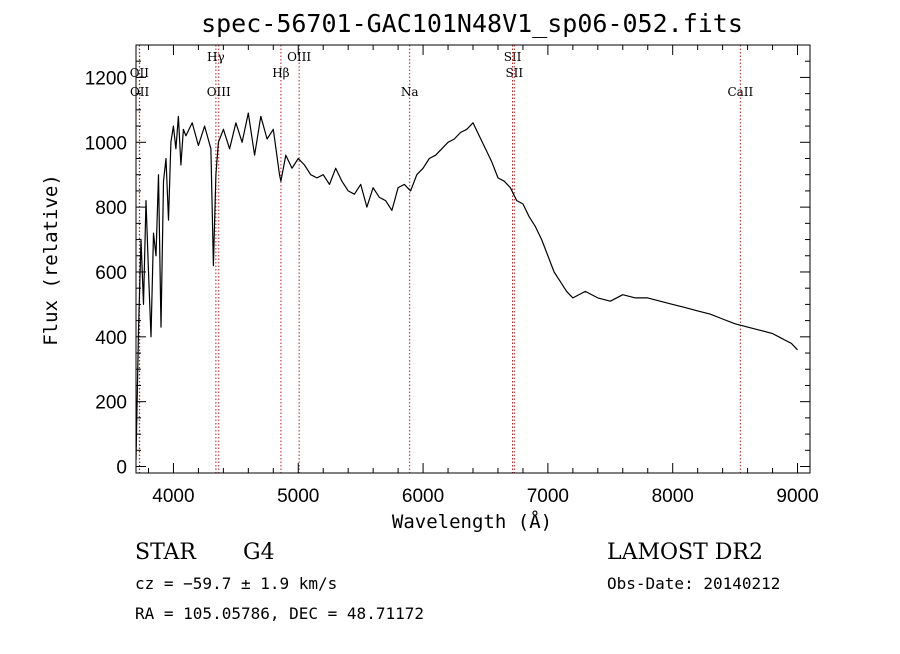 This screenshot has width=900, height=654. Describe the element at coordinates (236, 583) in the screenshot. I see `redshift-velocity: cz = −59.7 ± 1.9 km/s` at that location.